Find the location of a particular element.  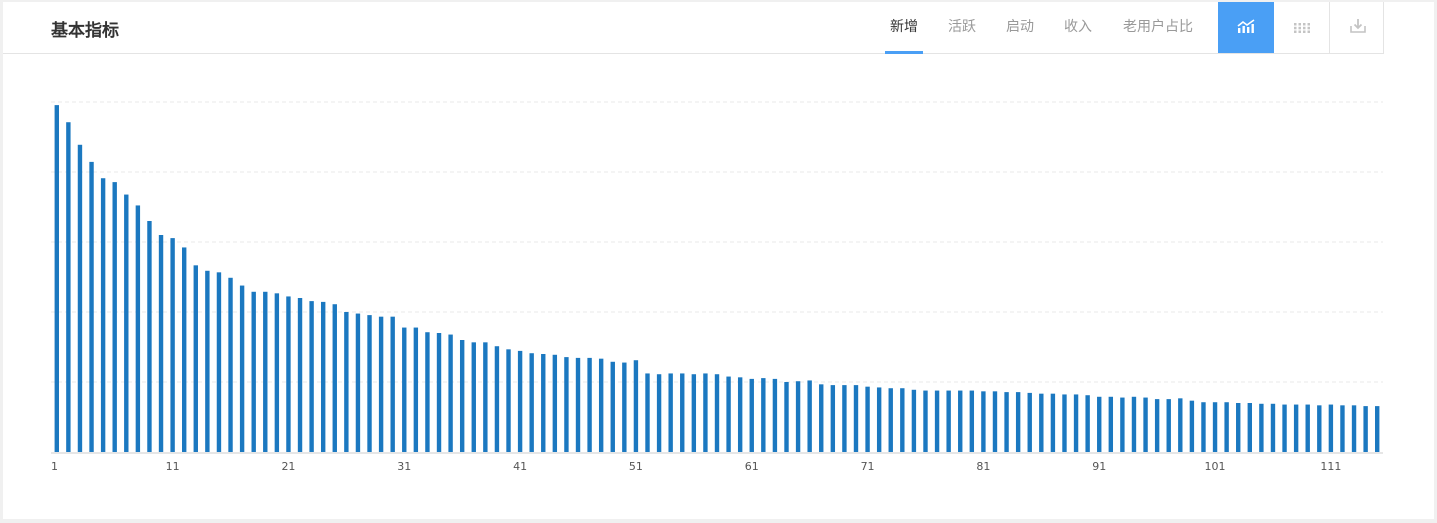

tab-revenue: 收入 is located at coordinates (1078, 27).